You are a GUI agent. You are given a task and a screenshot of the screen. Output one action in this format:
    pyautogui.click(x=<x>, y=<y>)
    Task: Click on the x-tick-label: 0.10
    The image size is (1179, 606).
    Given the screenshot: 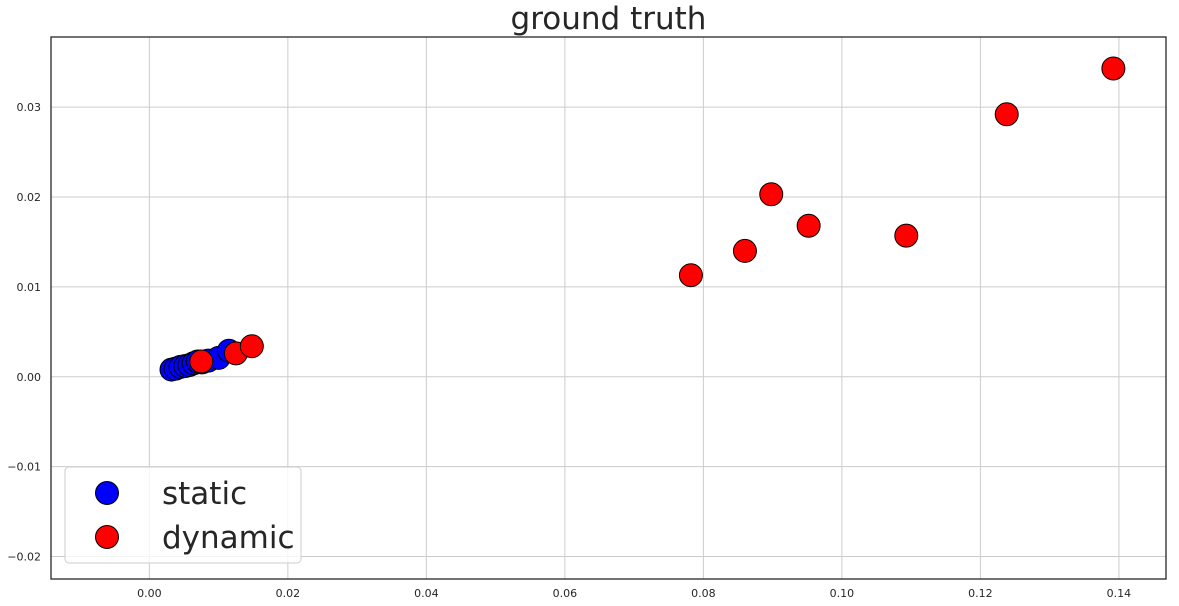 What is the action you would take?
    pyautogui.click(x=842, y=593)
    